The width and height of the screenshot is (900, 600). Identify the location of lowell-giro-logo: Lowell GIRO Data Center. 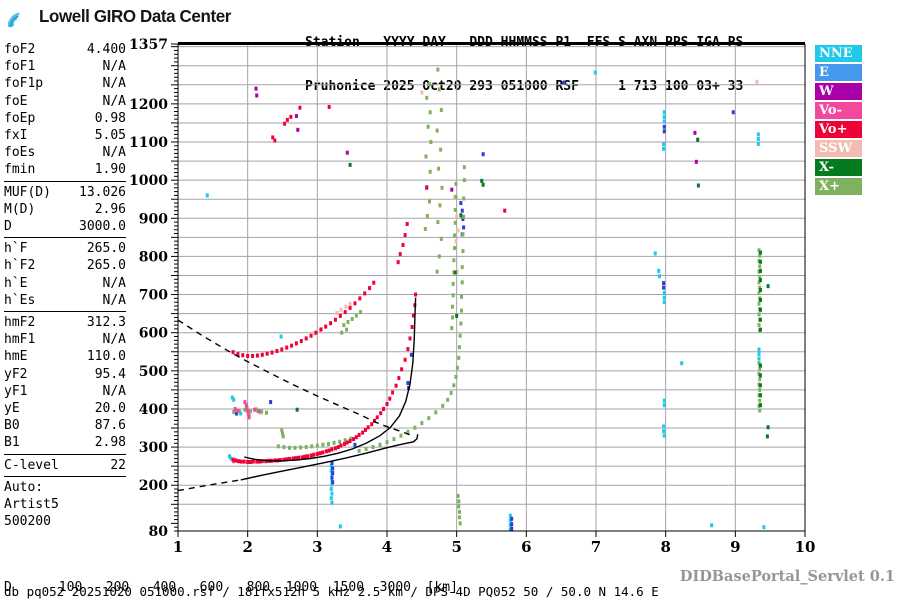
(122, 16).